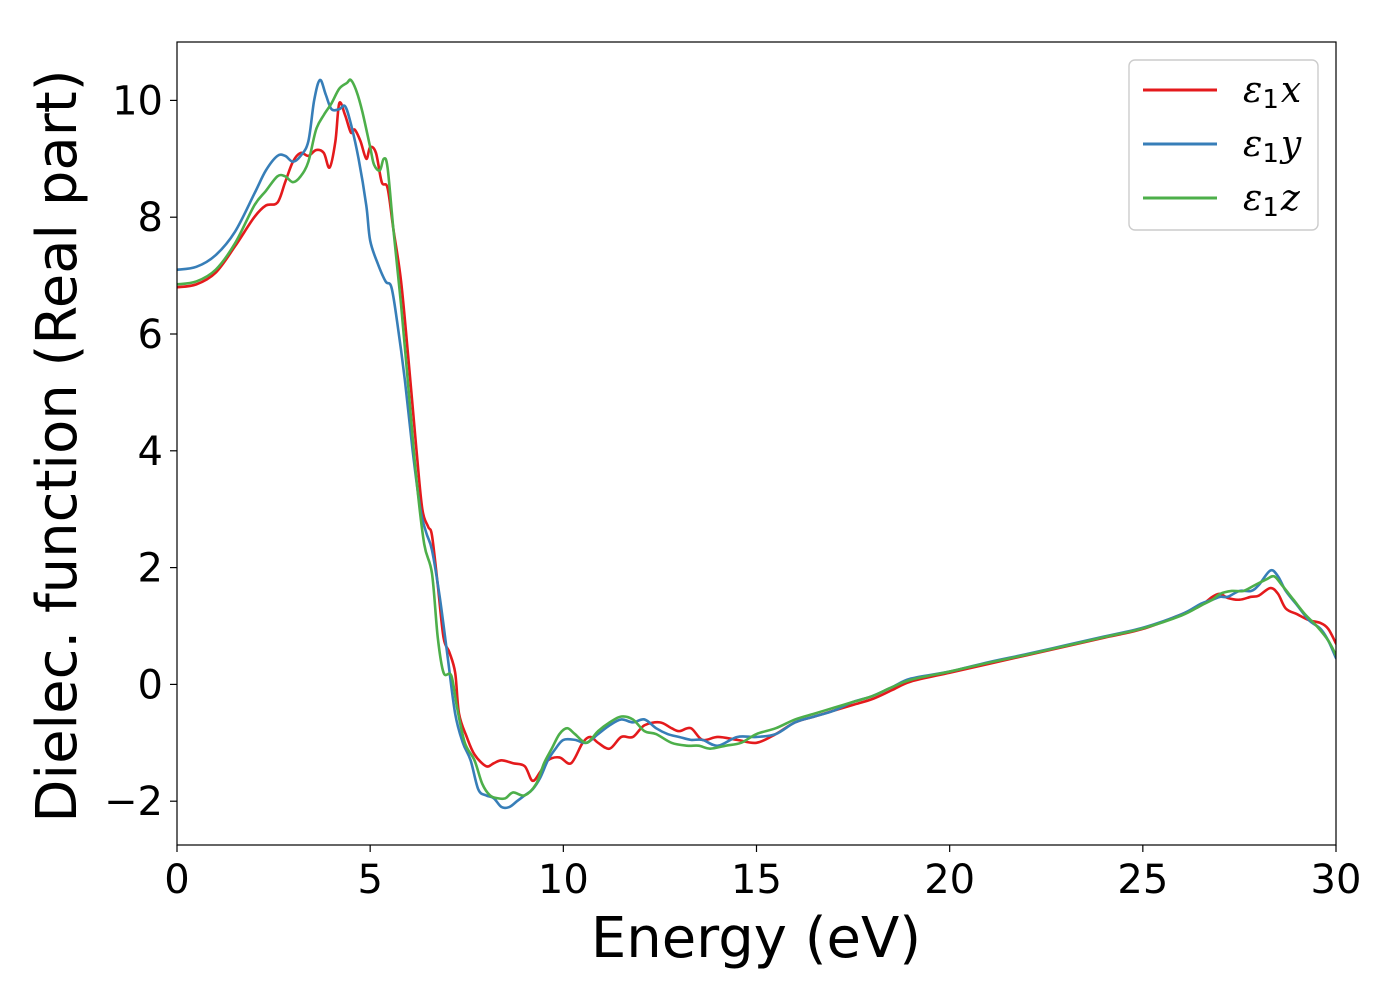 The height and width of the screenshot is (1000, 1400). What do you see at coordinates (1291, 90) in the screenshot?
I see `legend-tail: x` at bounding box center [1291, 90].